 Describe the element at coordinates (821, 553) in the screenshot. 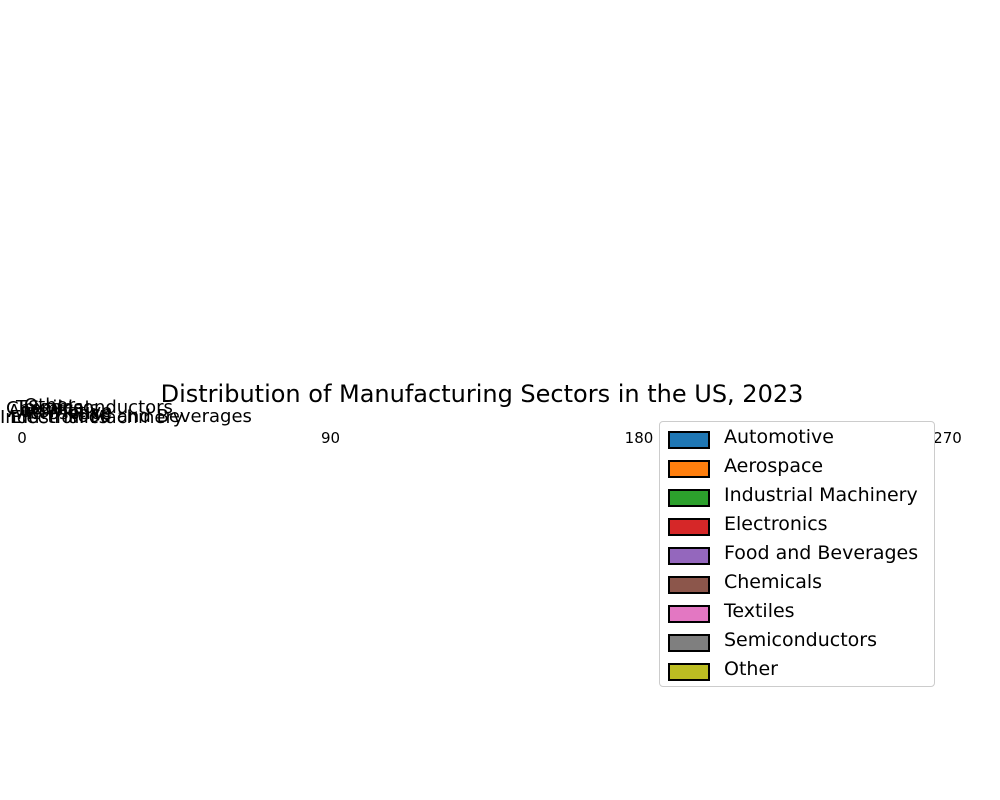

I see `legend-label: Food and Beverages` at that location.